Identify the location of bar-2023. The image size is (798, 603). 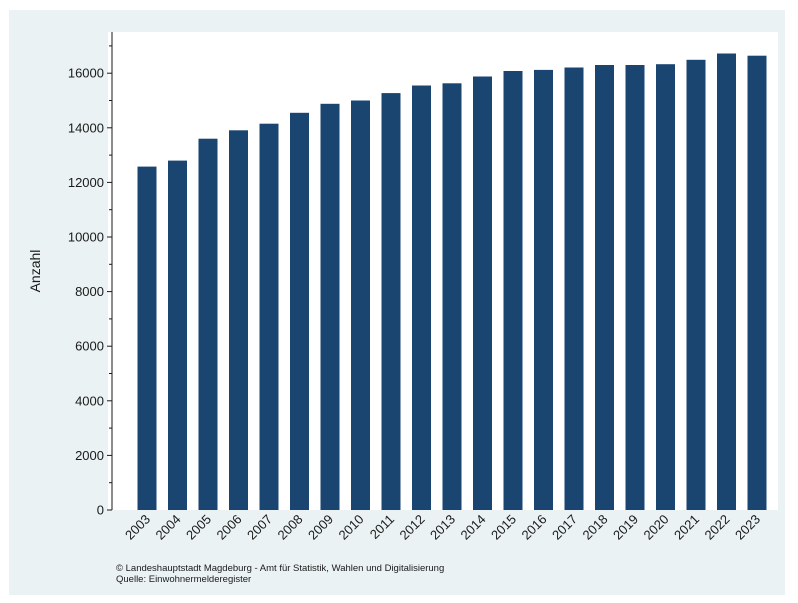
(757, 282).